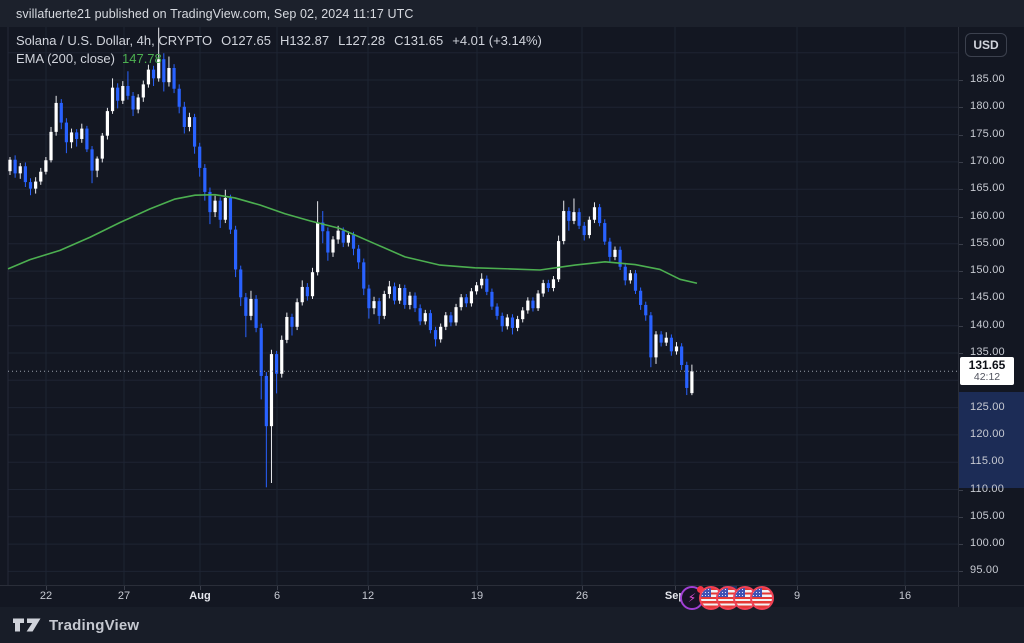 This screenshot has width=1024, height=643. Describe the element at coordinates (582, 596) in the screenshot. I see `time-axis-label: 26` at that location.